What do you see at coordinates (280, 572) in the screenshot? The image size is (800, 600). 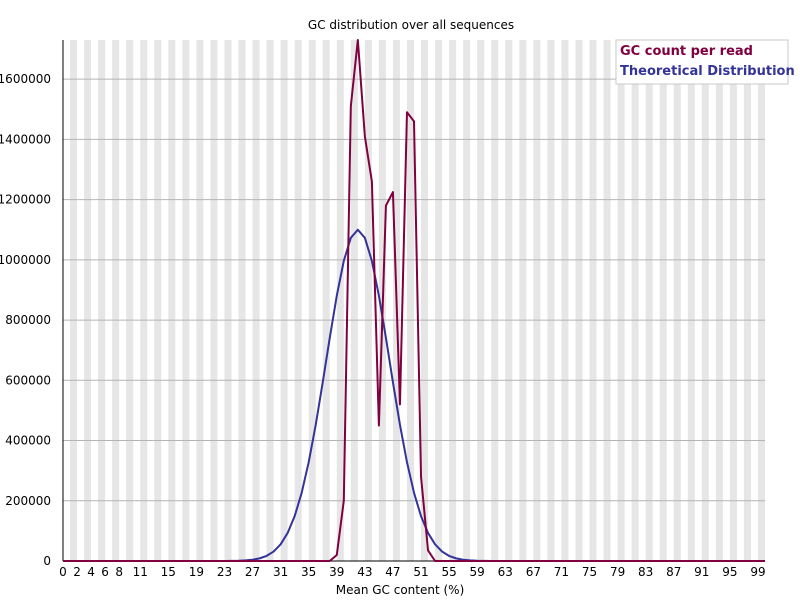 I see `x-tick-label: 31` at bounding box center [280, 572].